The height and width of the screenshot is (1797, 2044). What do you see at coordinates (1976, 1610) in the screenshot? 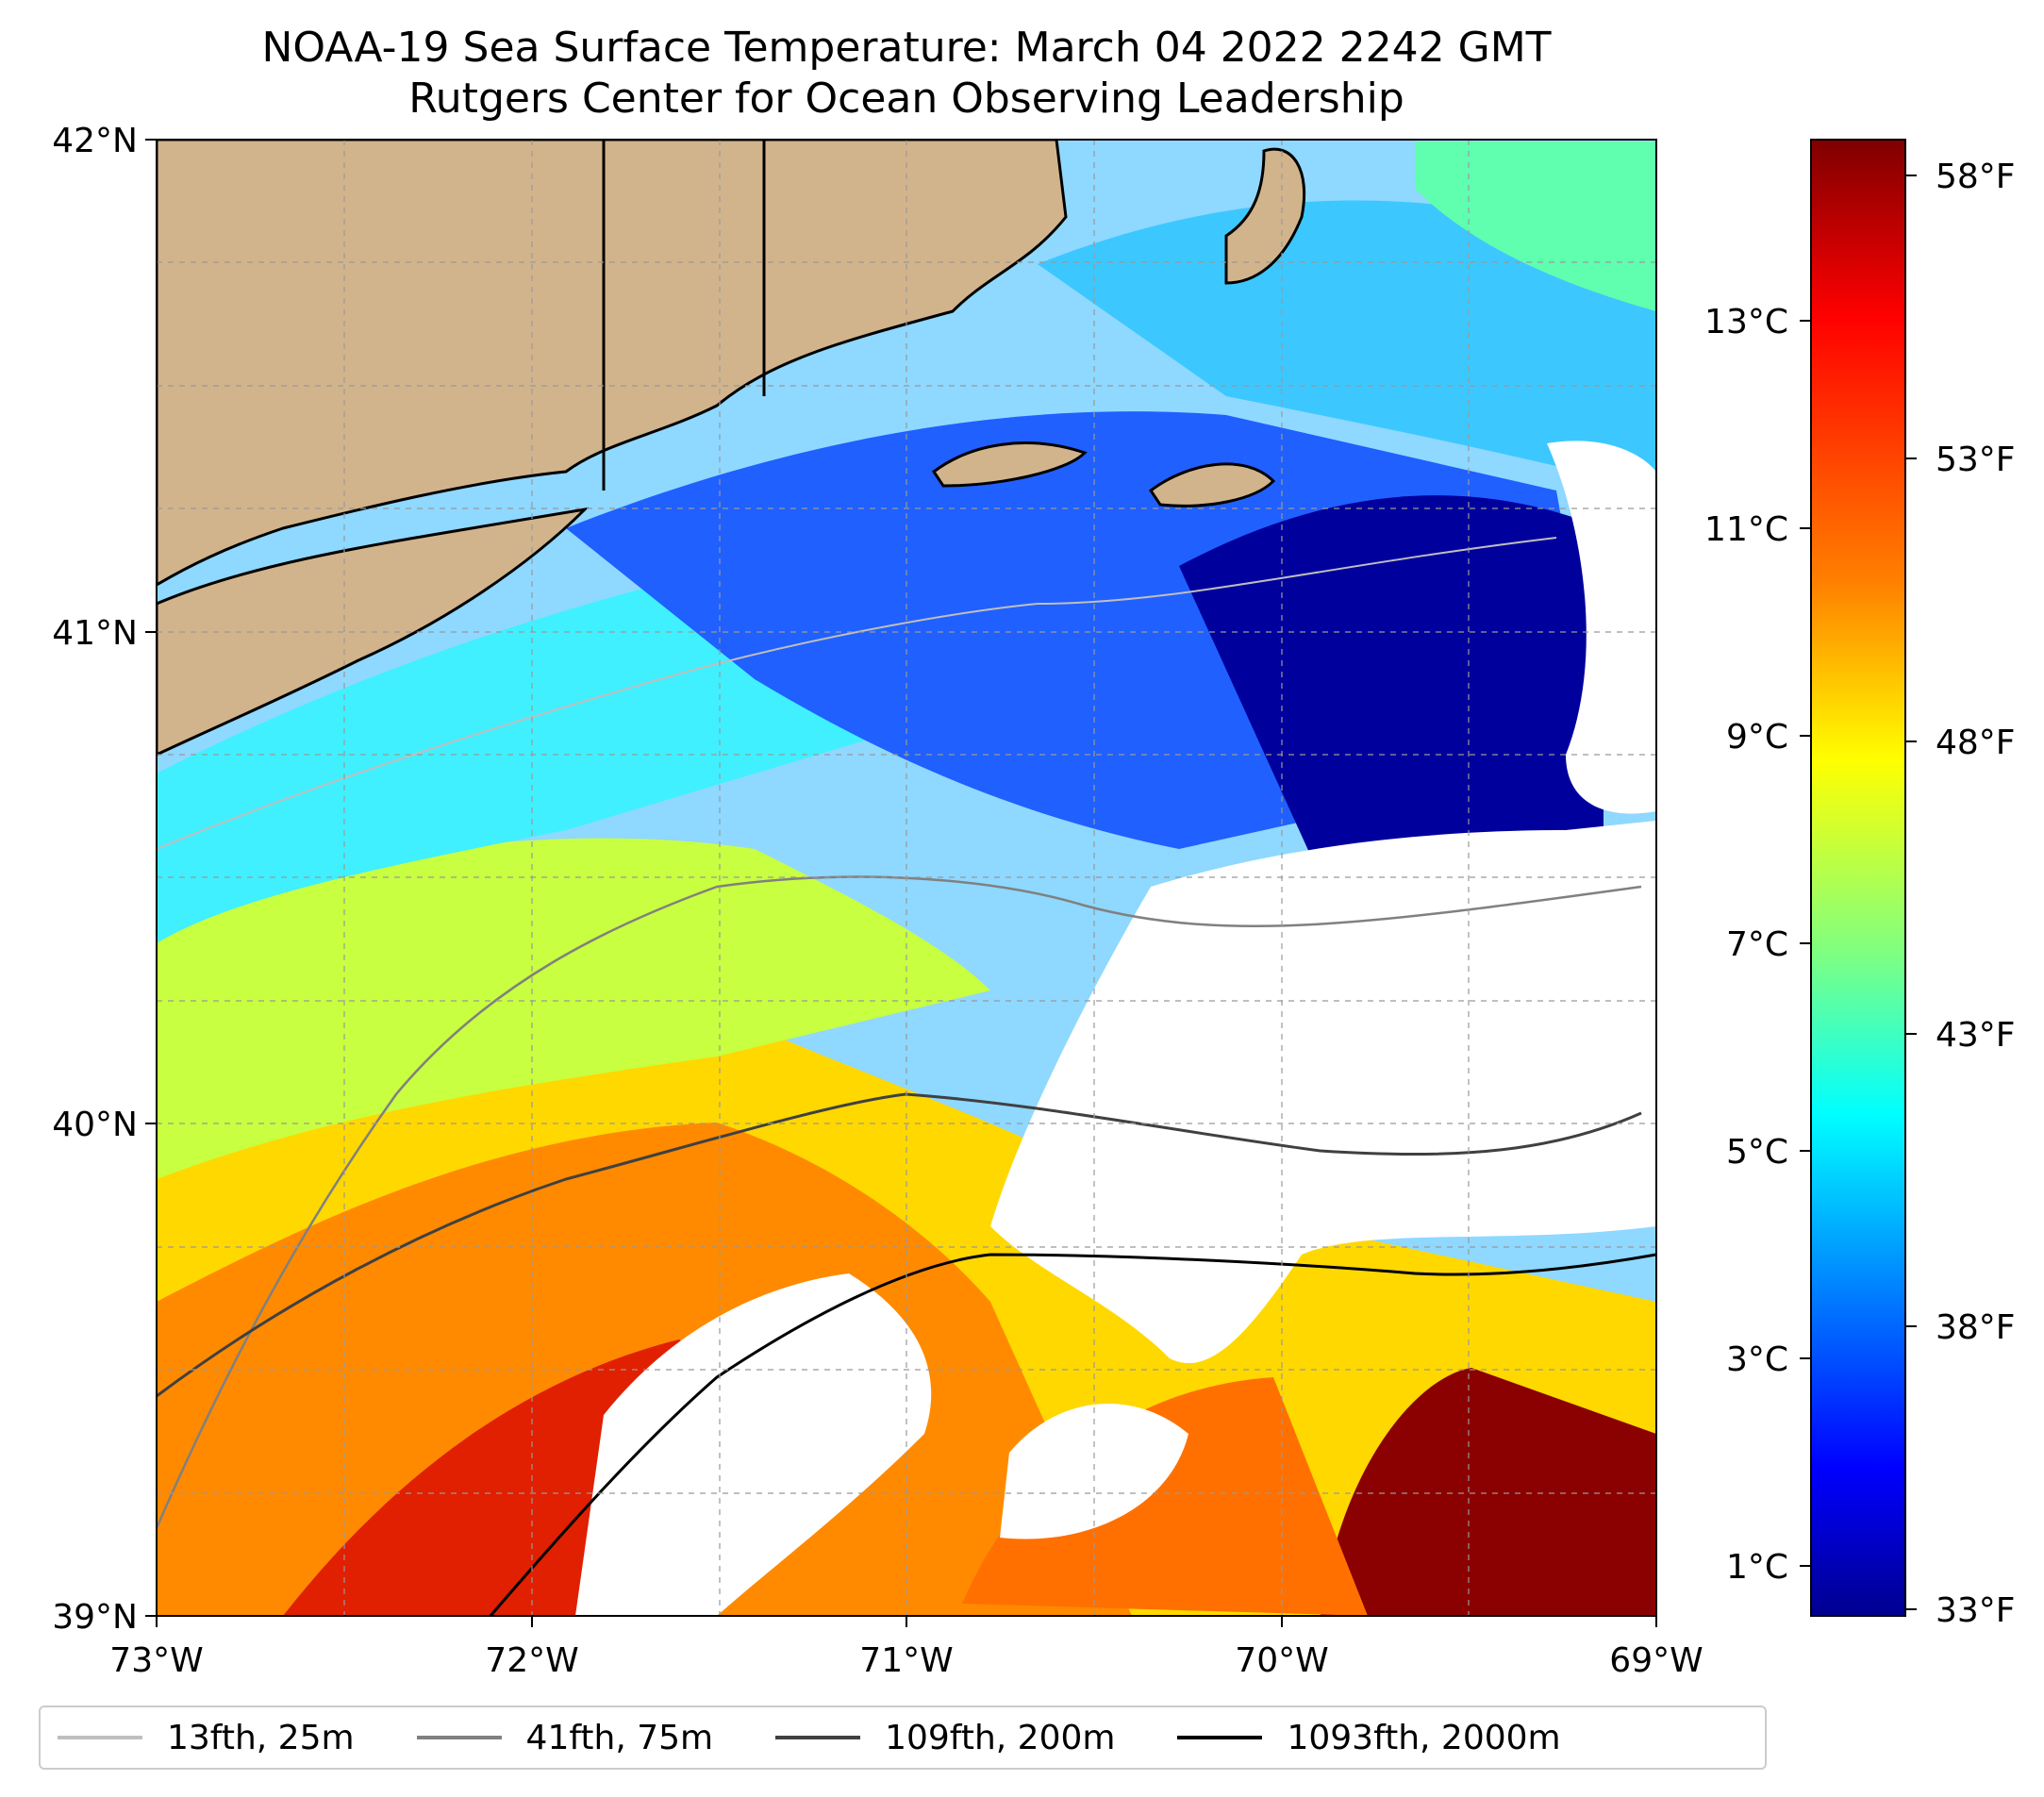
I see `colorbar-fahrenheit-label: 33°F` at bounding box center [1976, 1610].